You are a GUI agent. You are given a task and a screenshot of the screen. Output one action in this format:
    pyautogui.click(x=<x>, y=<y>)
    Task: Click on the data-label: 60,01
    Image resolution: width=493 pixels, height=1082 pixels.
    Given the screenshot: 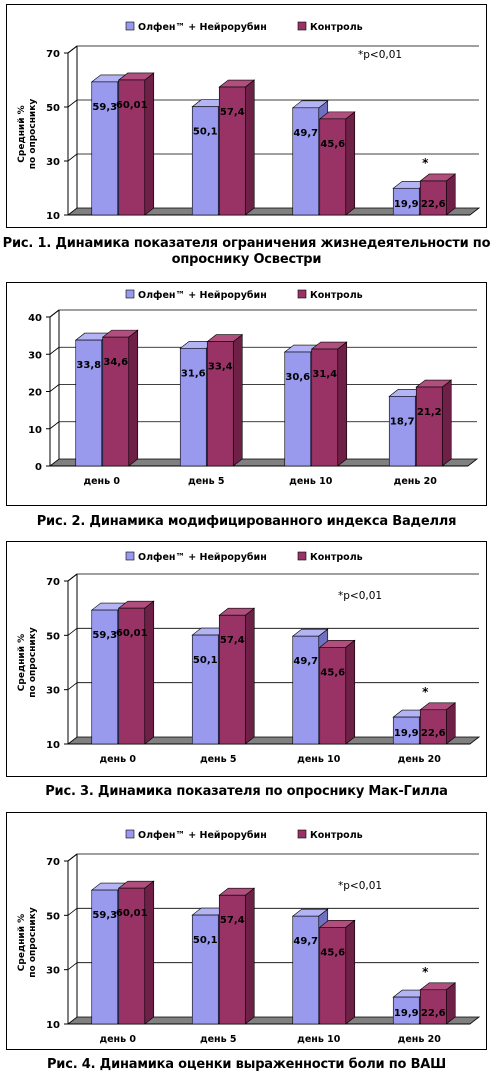 What is the action you would take?
    pyautogui.click(x=132, y=105)
    